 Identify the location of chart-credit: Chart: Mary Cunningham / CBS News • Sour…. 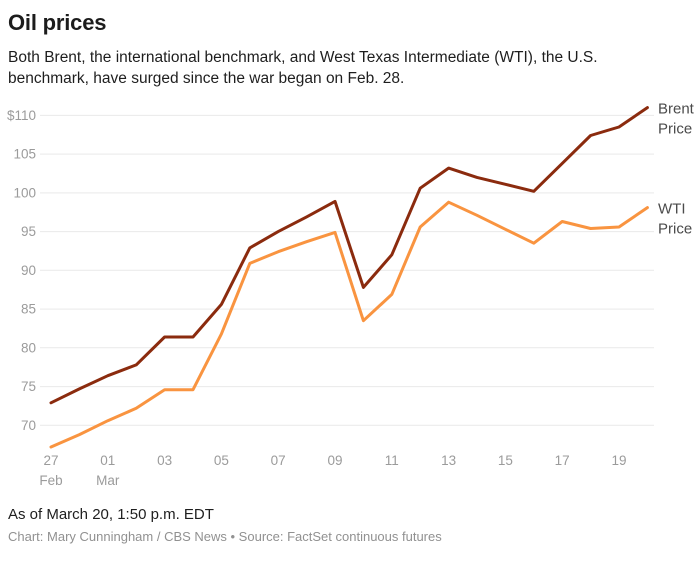
(225, 536).